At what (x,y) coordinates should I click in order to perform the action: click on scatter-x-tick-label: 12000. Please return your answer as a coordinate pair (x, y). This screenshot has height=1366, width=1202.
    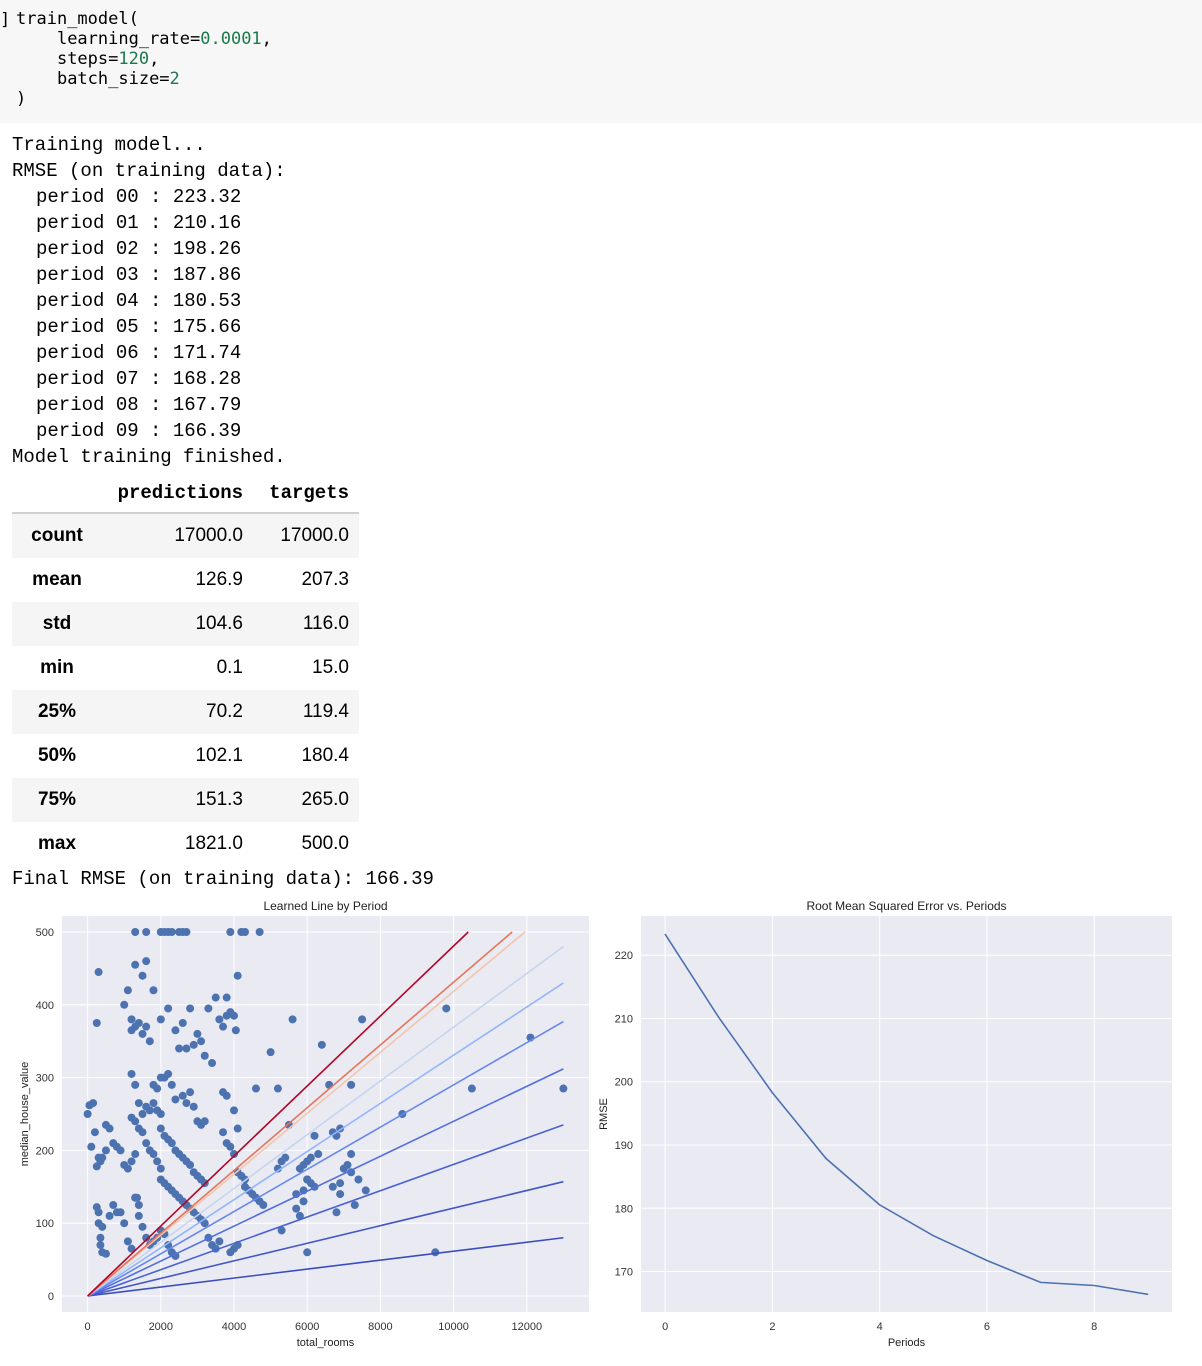
    Looking at the image, I should click on (526, 1327).